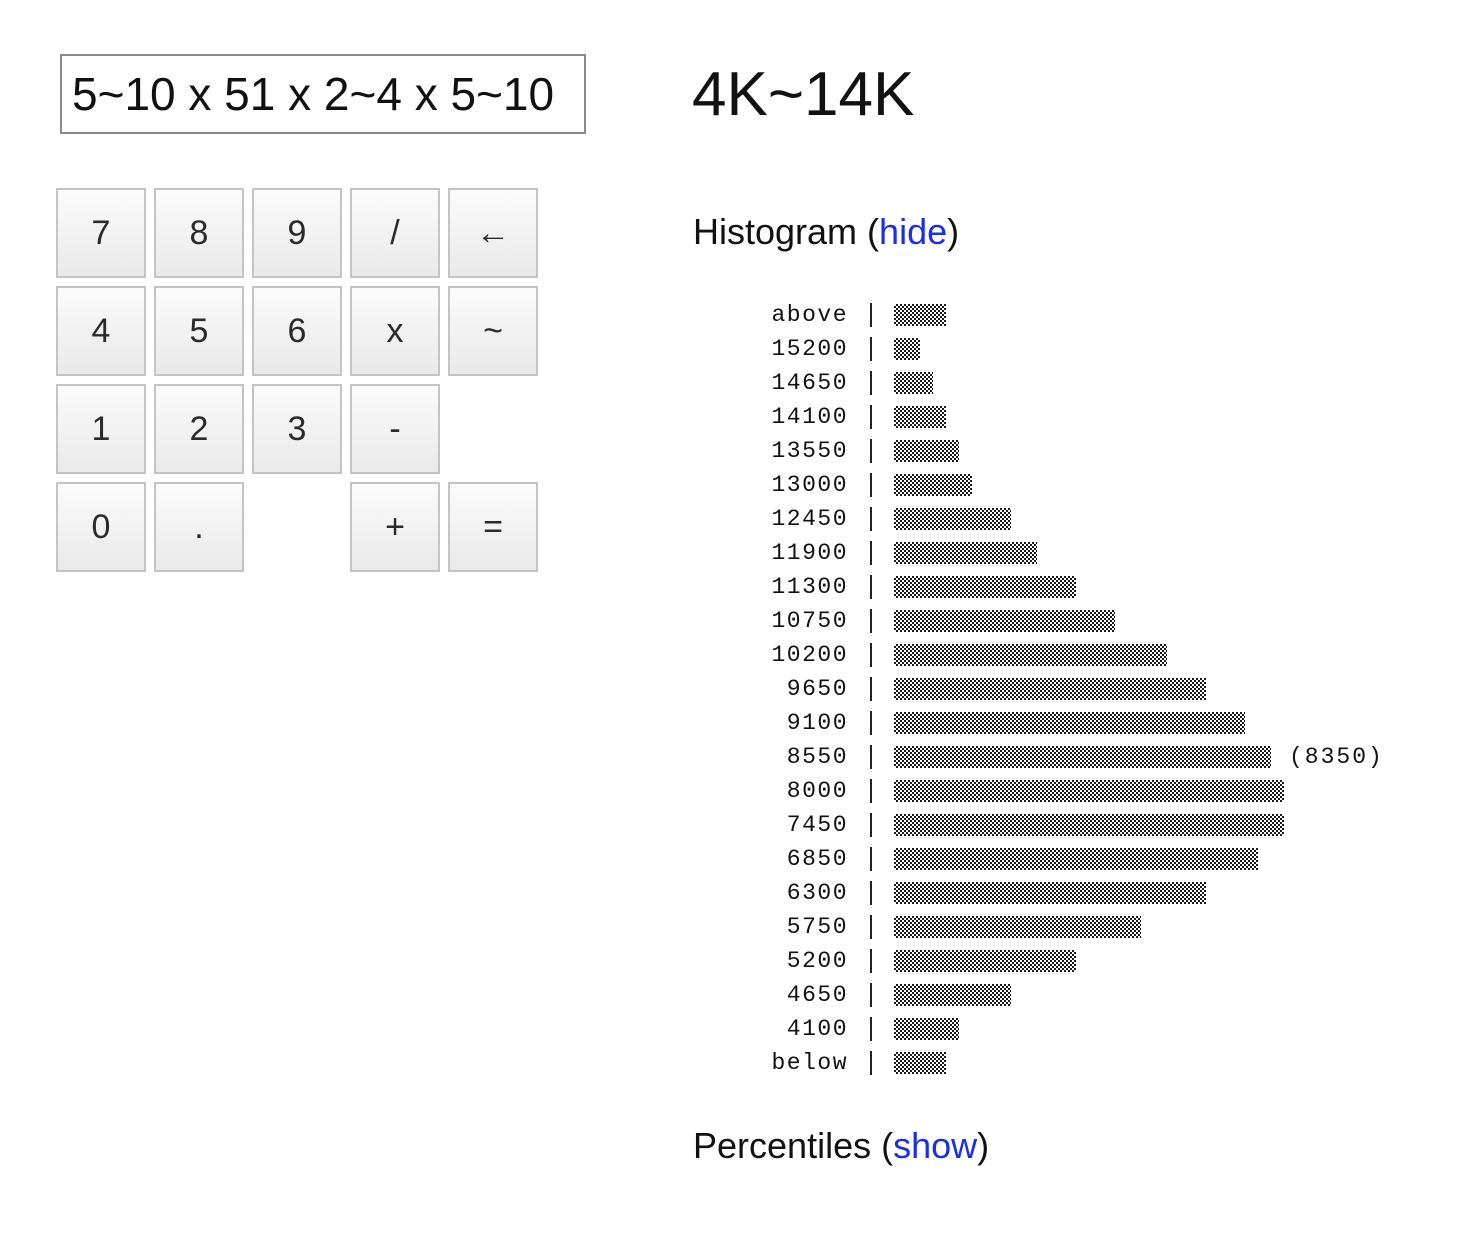  What do you see at coordinates (809, 1063) in the screenshot?
I see `histogram-bin-label: below` at bounding box center [809, 1063].